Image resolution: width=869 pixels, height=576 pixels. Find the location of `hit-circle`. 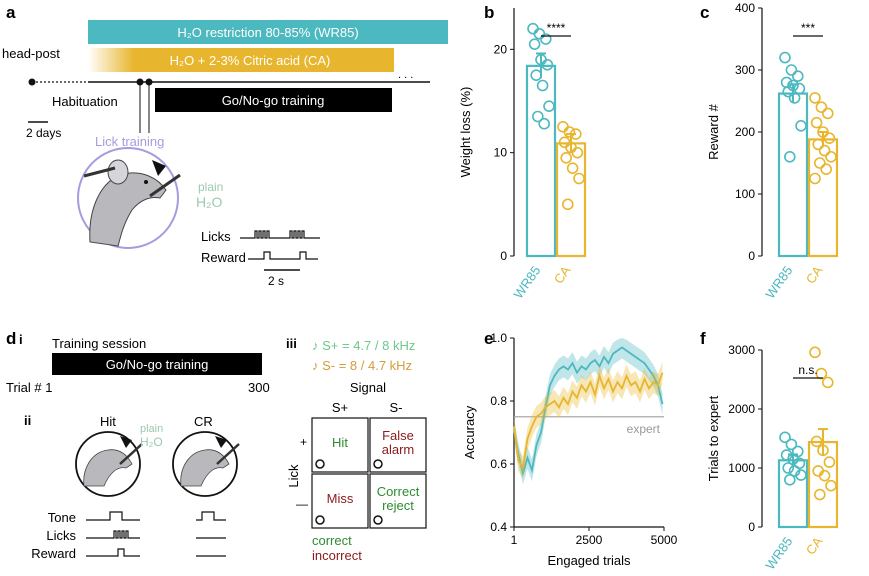

hit-circle is located at coordinates (108, 464).